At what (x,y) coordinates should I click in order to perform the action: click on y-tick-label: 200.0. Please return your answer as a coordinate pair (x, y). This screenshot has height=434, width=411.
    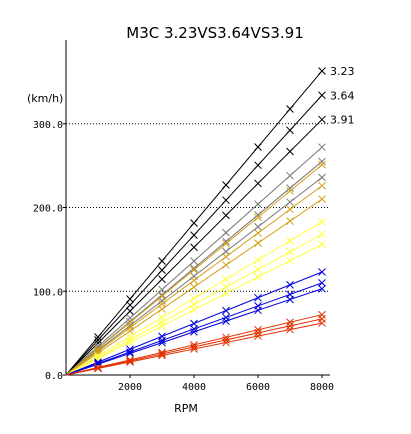
    Looking at the image, I should click on (48, 209).